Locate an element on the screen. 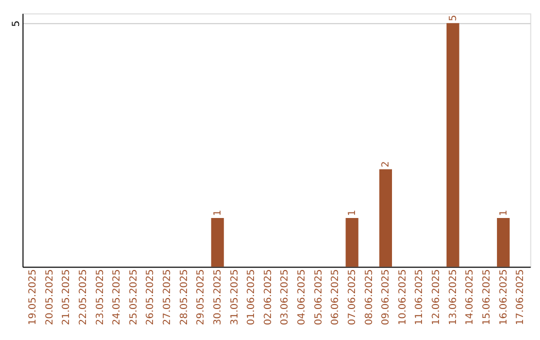  x-tick-label: 28.05.2025 is located at coordinates (184, 297).